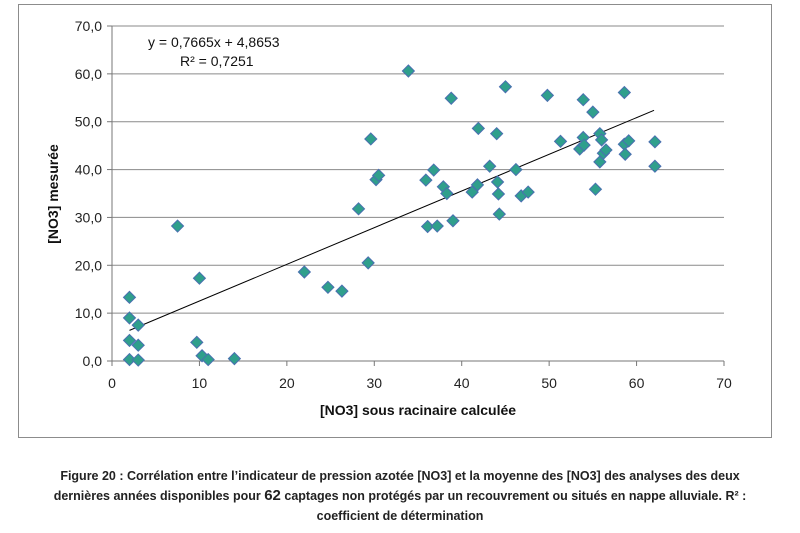 The image size is (800, 533). What do you see at coordinates (462, 383) in the screenshot?
I see `x-tick-label: 40` at bounding box center [462, 383].